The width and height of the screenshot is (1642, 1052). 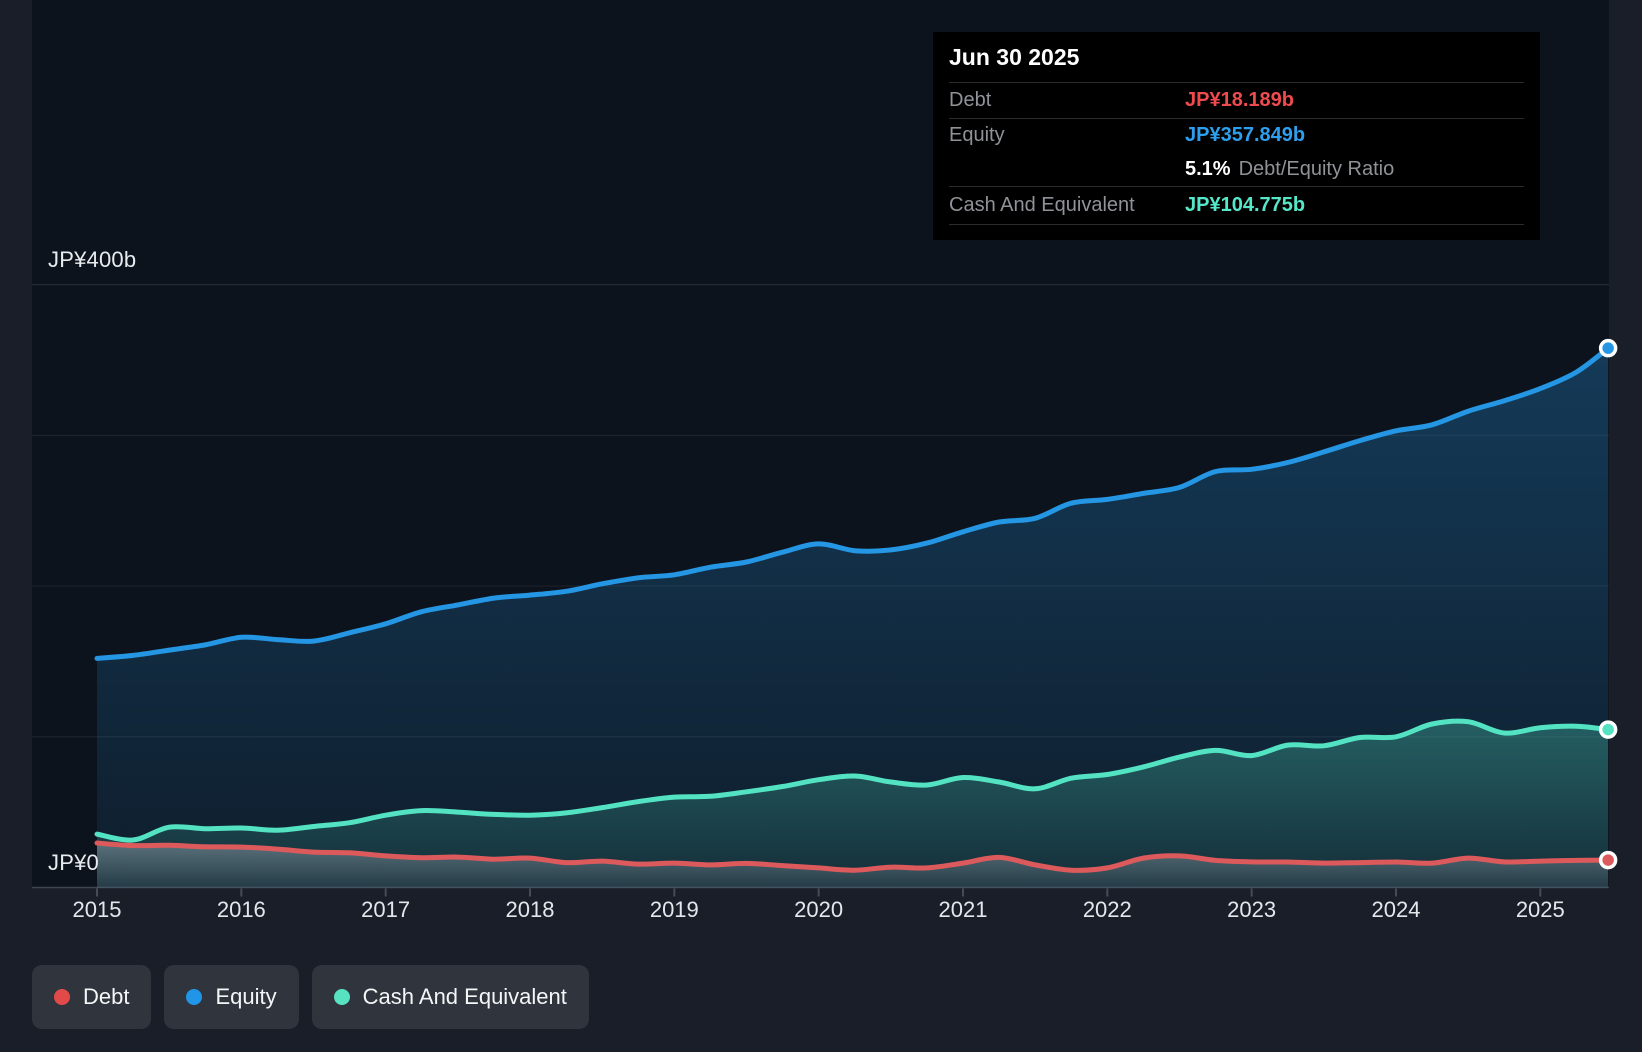 What do you see at coordinates (106, 996) in the screenshot?
I see `legend-debt-label: Debt` at bounding box center [106, 996].